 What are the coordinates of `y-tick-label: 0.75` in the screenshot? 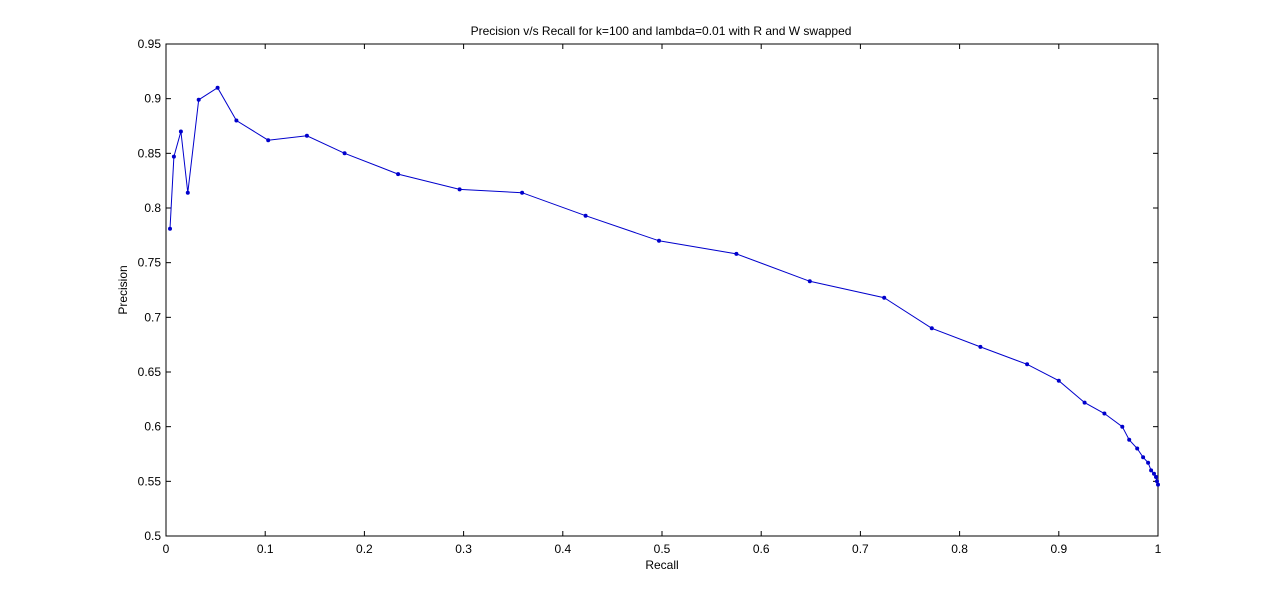 It's located at (150, 263).